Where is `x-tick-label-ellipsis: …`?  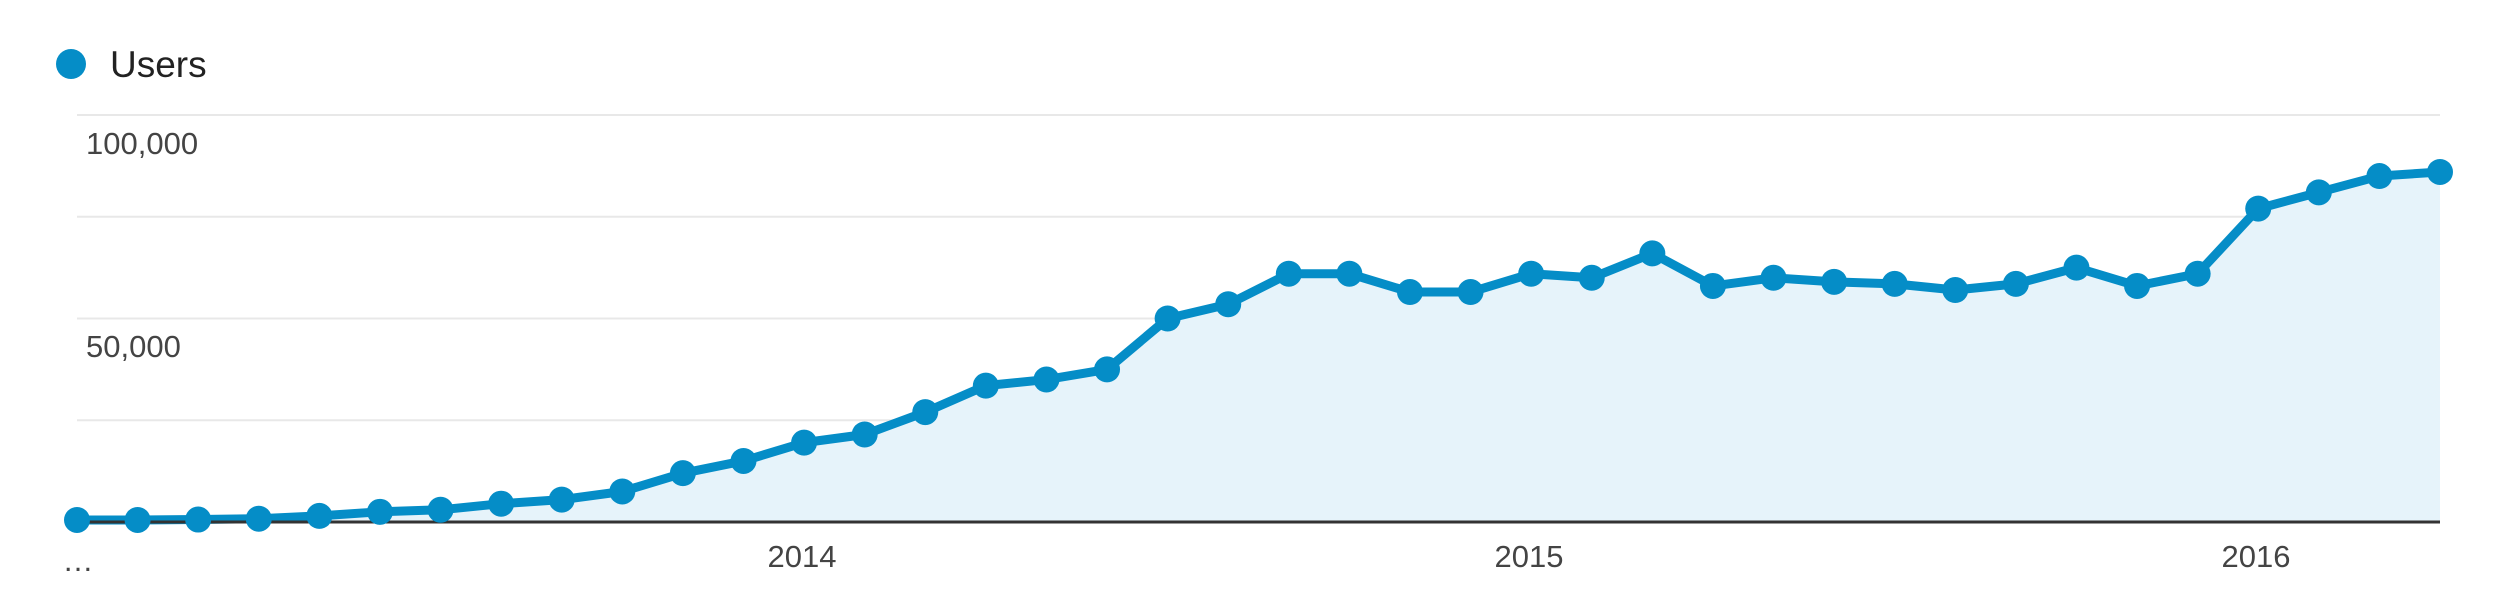 x-tick-label-ellipsis: … is located at coordinates (78, 560).